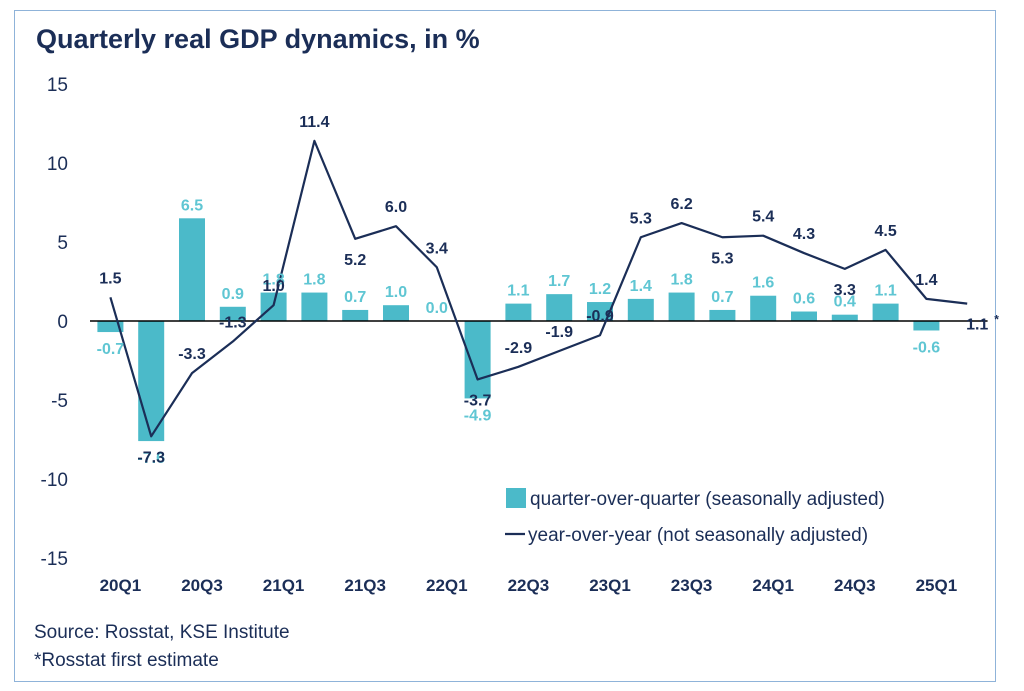 The height and width of the screenshot is (691, 1024). I want to click on x-tick-22Q3: 22Q3, so click(529, 585).